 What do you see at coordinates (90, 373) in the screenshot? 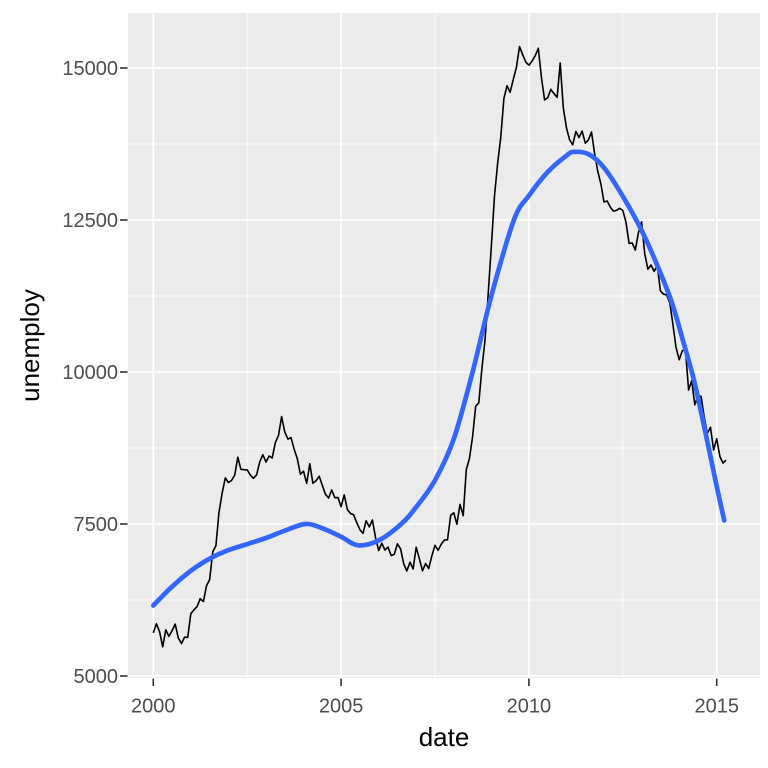
I see `y-axis-tick-label: 10000` at bounding box center [90, 373].